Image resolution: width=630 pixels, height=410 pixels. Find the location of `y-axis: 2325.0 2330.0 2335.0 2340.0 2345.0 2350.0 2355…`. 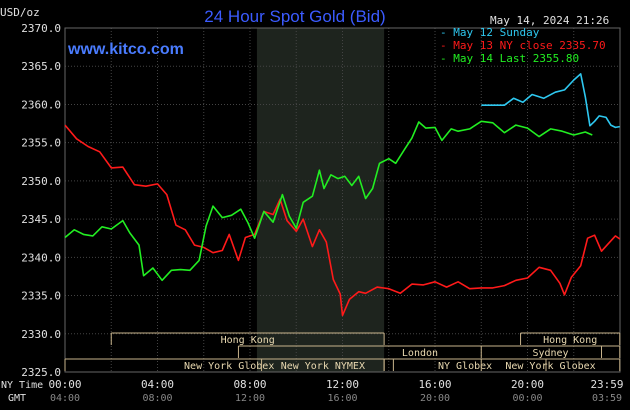

y-axis: 2325.0 2330.0 2335.0 2340.0 2345.0 2350.0 2355… is located at coordinates (41, 200).